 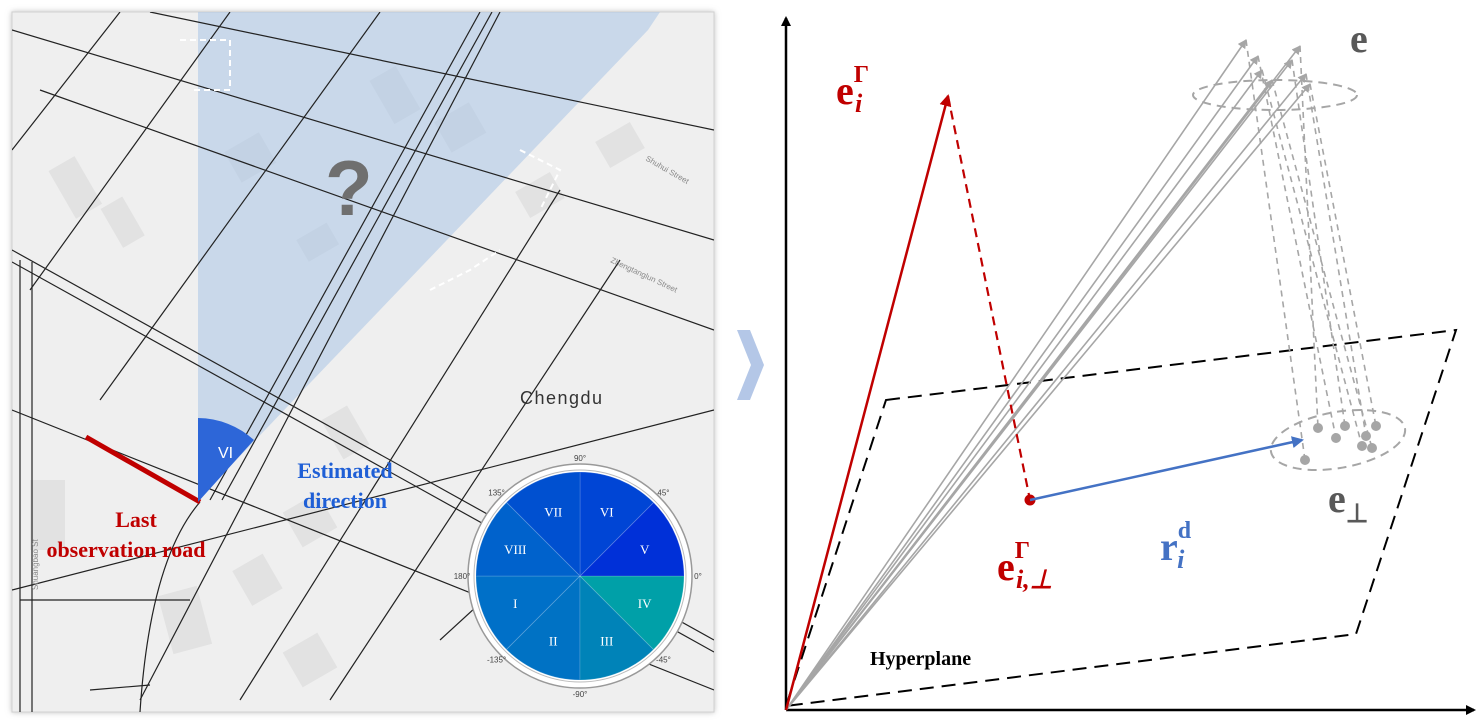 I want to click on compass-sector-label: III, so click(x=606, y=641).